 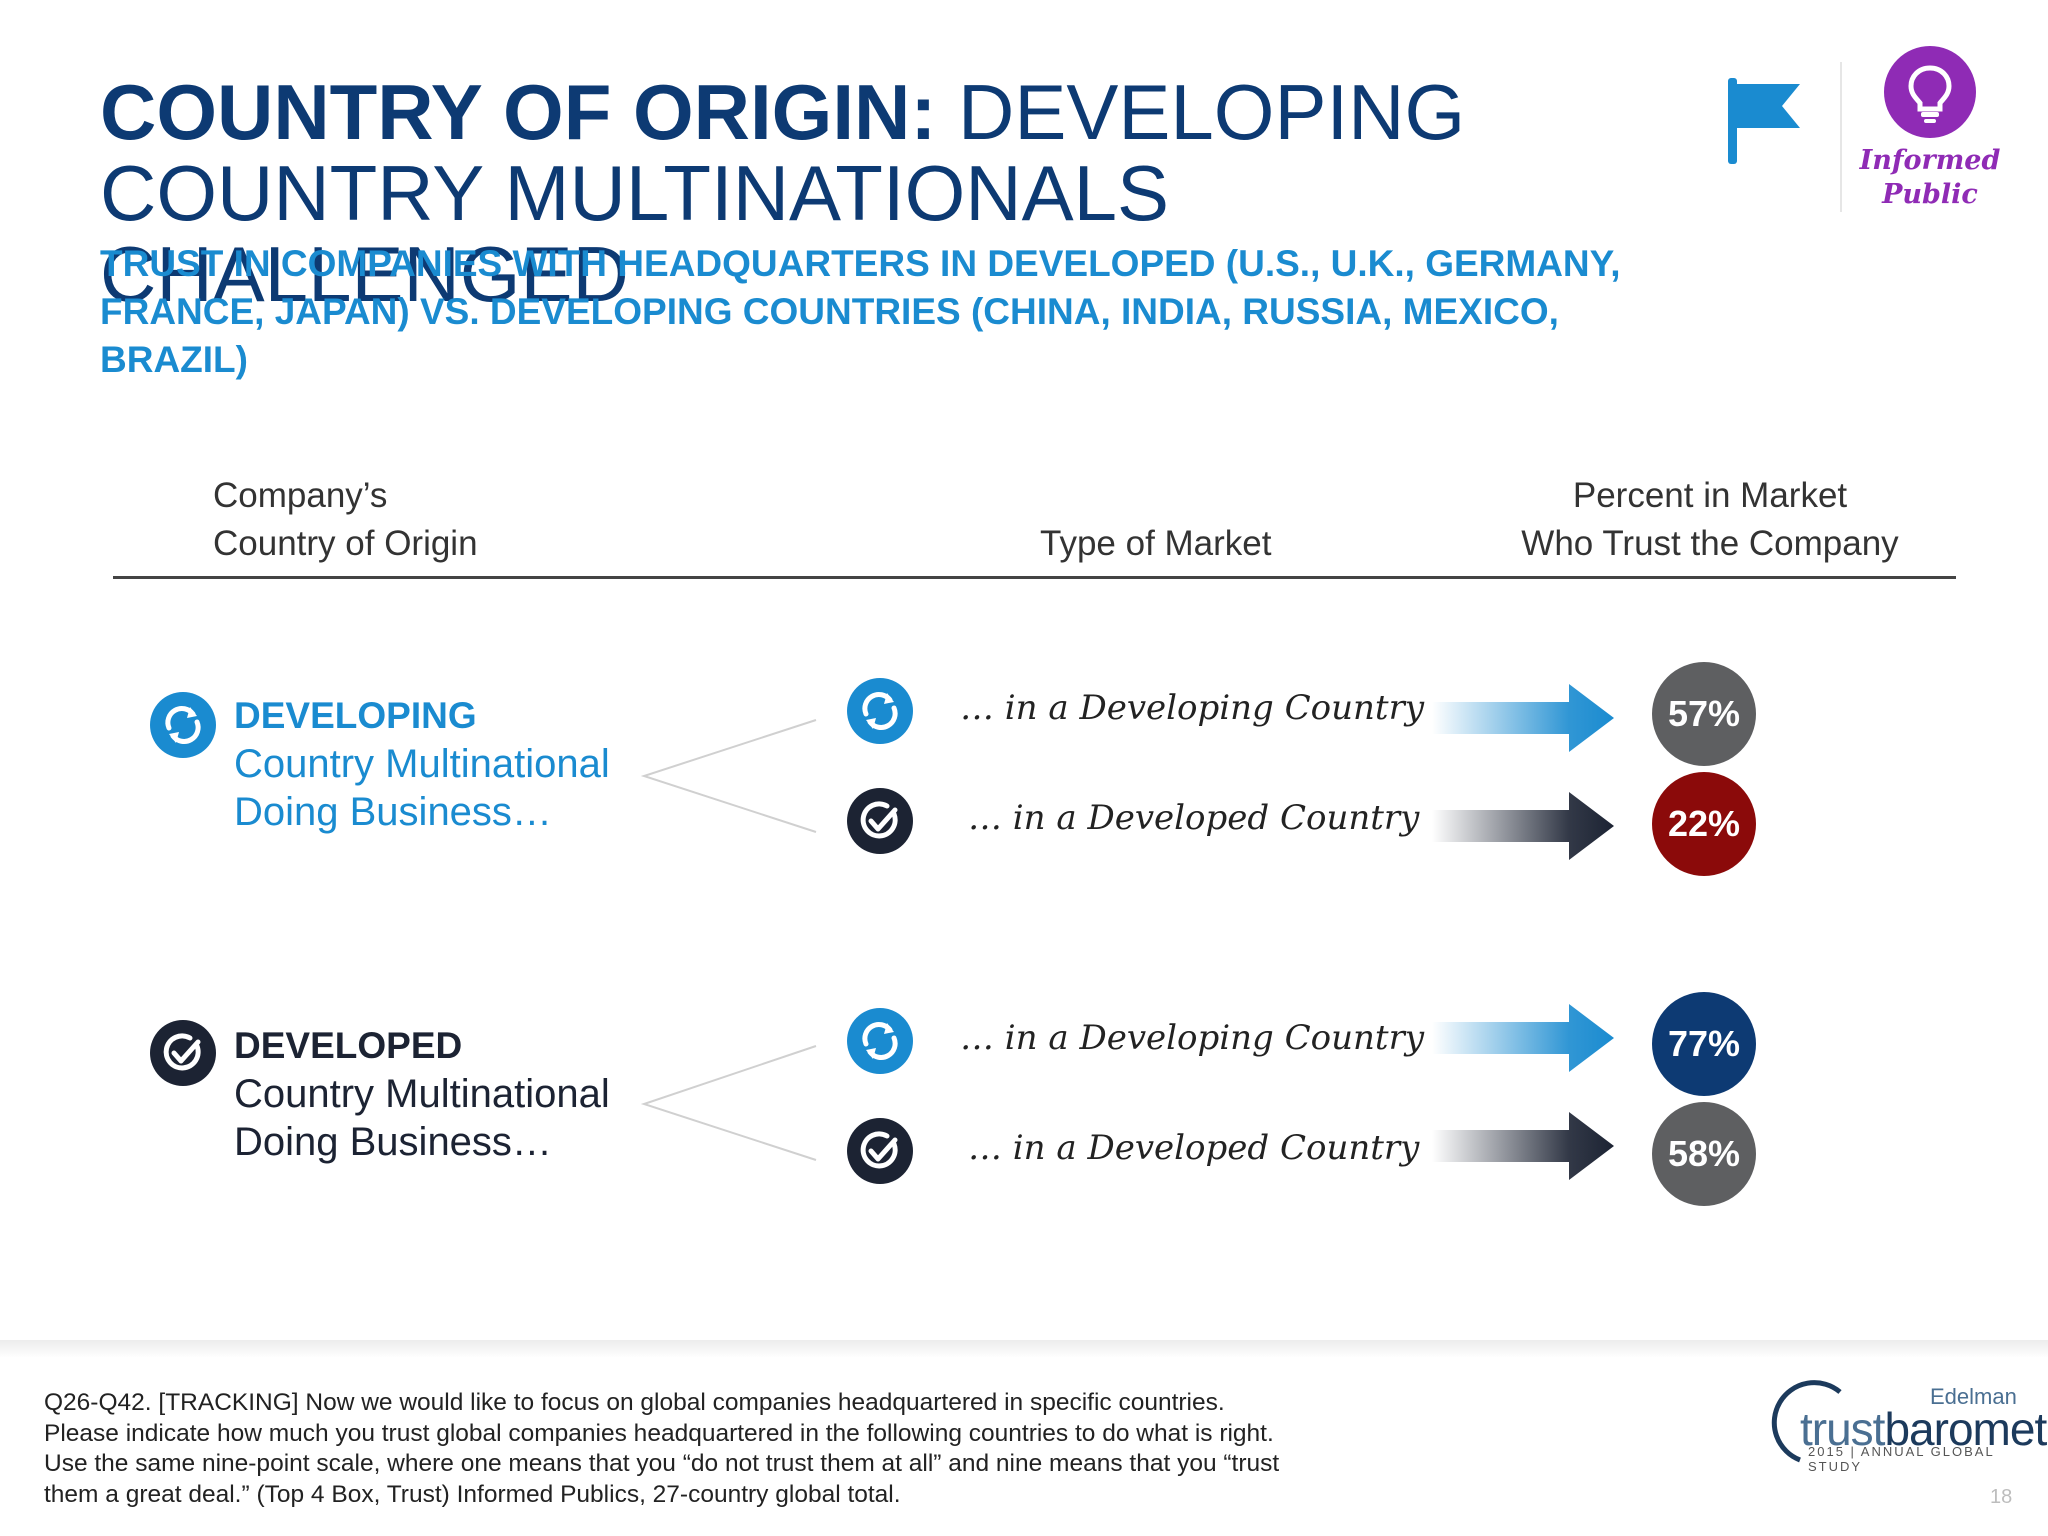 What do you see at coordinates (1704, 1154) in the screenshot?
I see `percent-circle: 58%` at bounding box center [1704, 1154].